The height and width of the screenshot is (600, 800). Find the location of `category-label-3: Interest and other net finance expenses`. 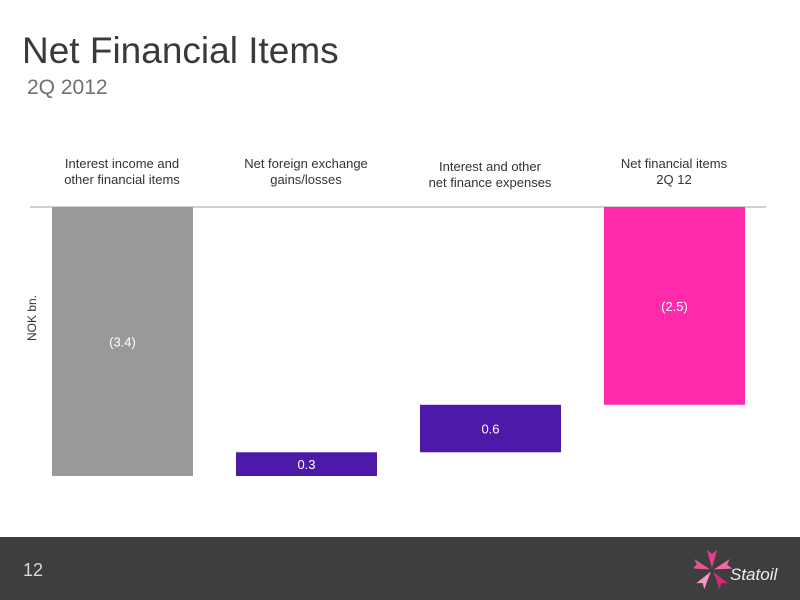

category-label-3: Interest and other net finance expenses is located at coordinates (490, 174).